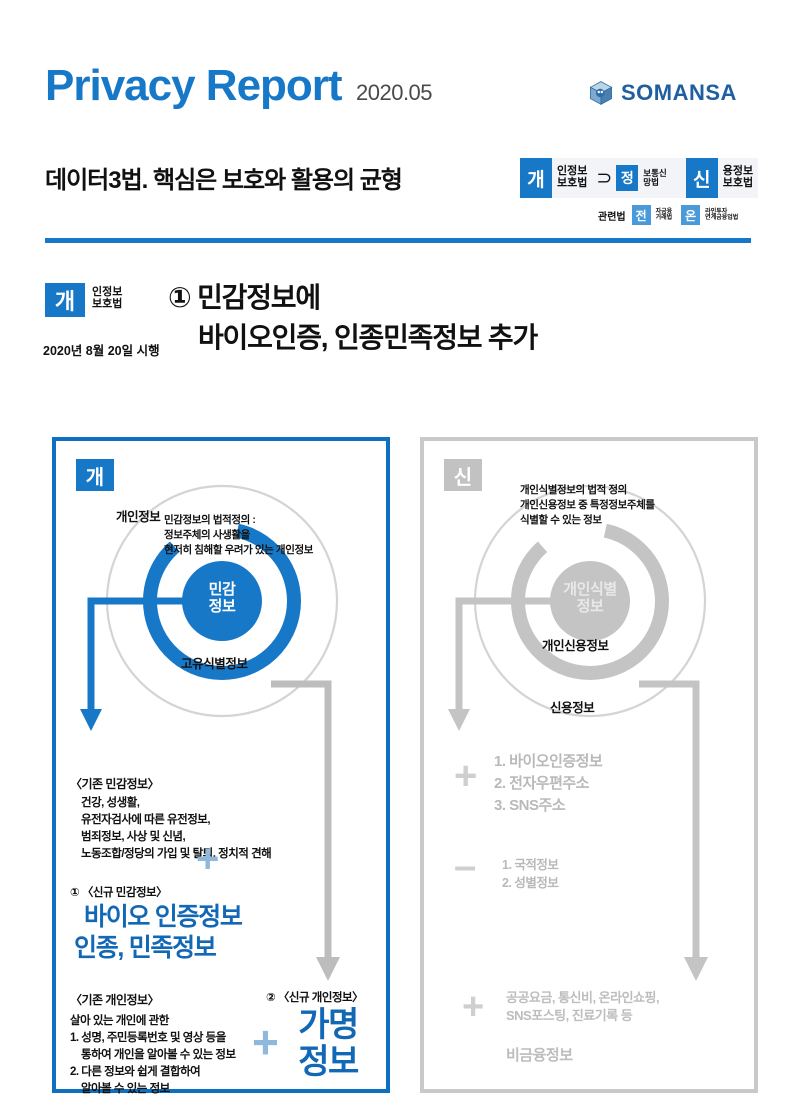 This screenshot has height=1114, width=796. I want to click on right-panel-diagram, so click(578, 732).